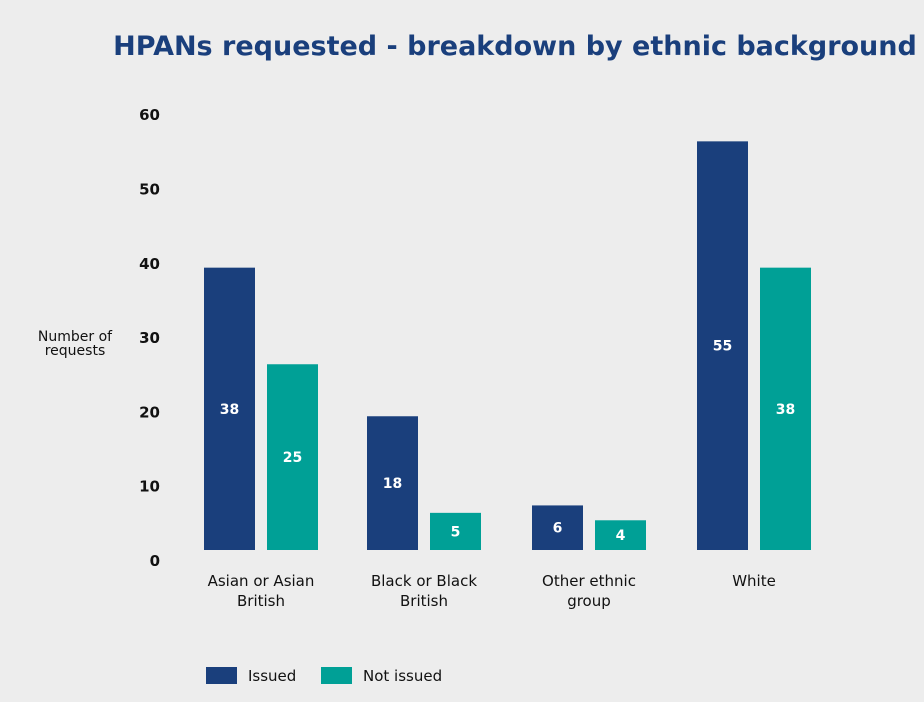 This screenshot has height=702, width=924. What do you see at coordinates (272, 676) in the screenshot?
I see `legend-label: Issued` at bounding box center [272, 676].